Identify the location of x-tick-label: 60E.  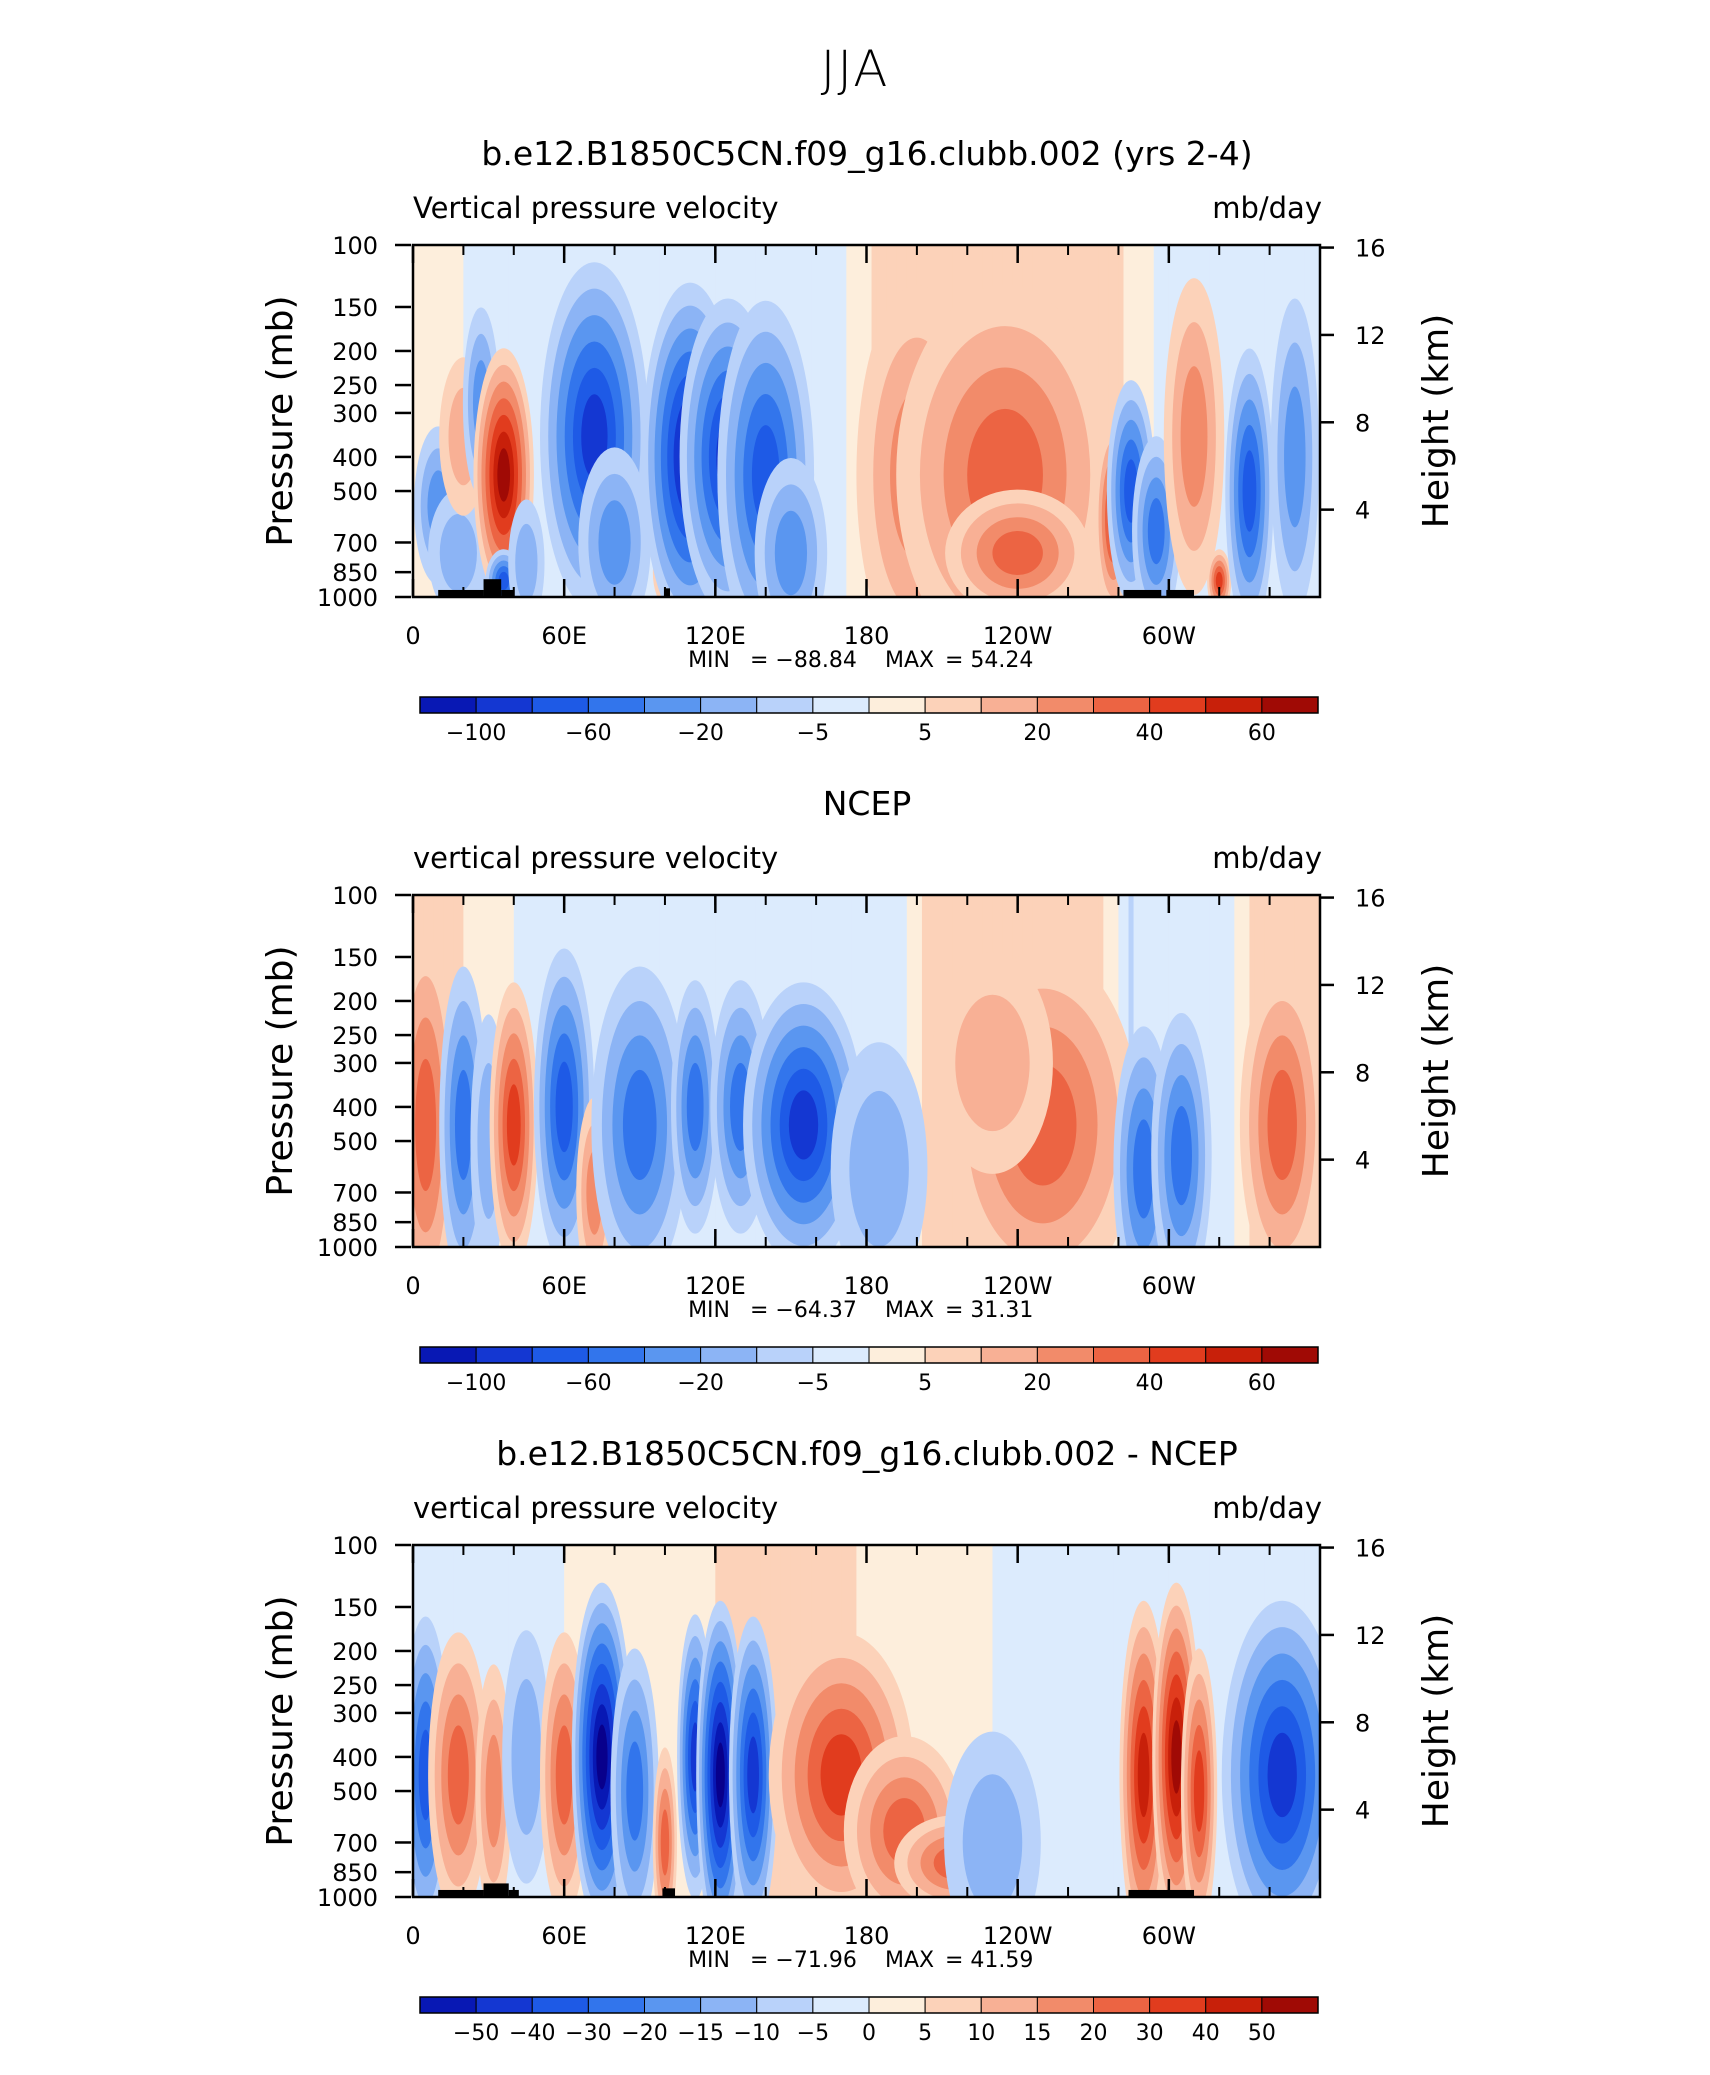
(564, 1936).